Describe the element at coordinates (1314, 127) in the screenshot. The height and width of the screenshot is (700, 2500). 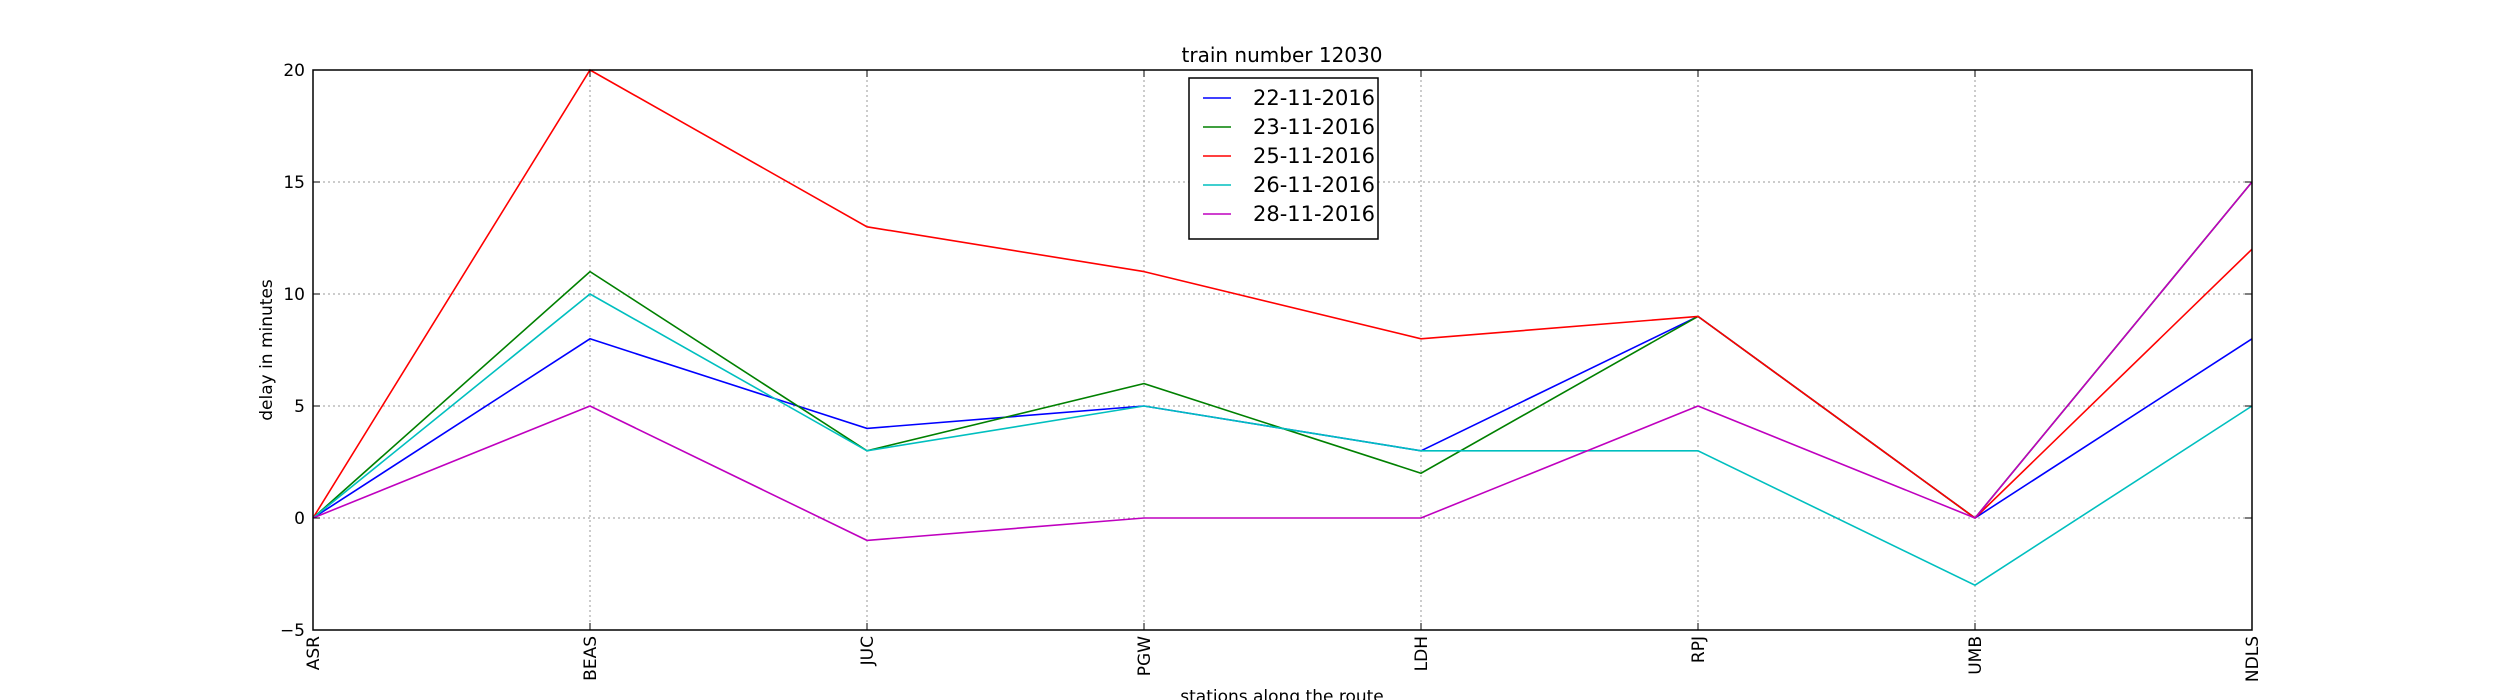
I see `legend-entry: 23-11-2016` at that location.